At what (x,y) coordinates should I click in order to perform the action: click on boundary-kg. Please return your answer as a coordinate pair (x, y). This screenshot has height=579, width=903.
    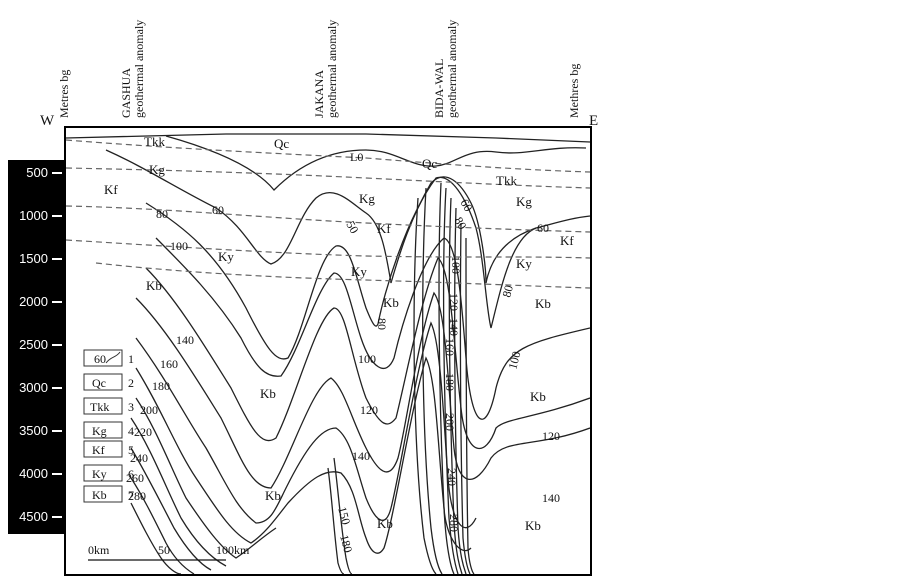
    Looking at the image, I should click on (328, 178).